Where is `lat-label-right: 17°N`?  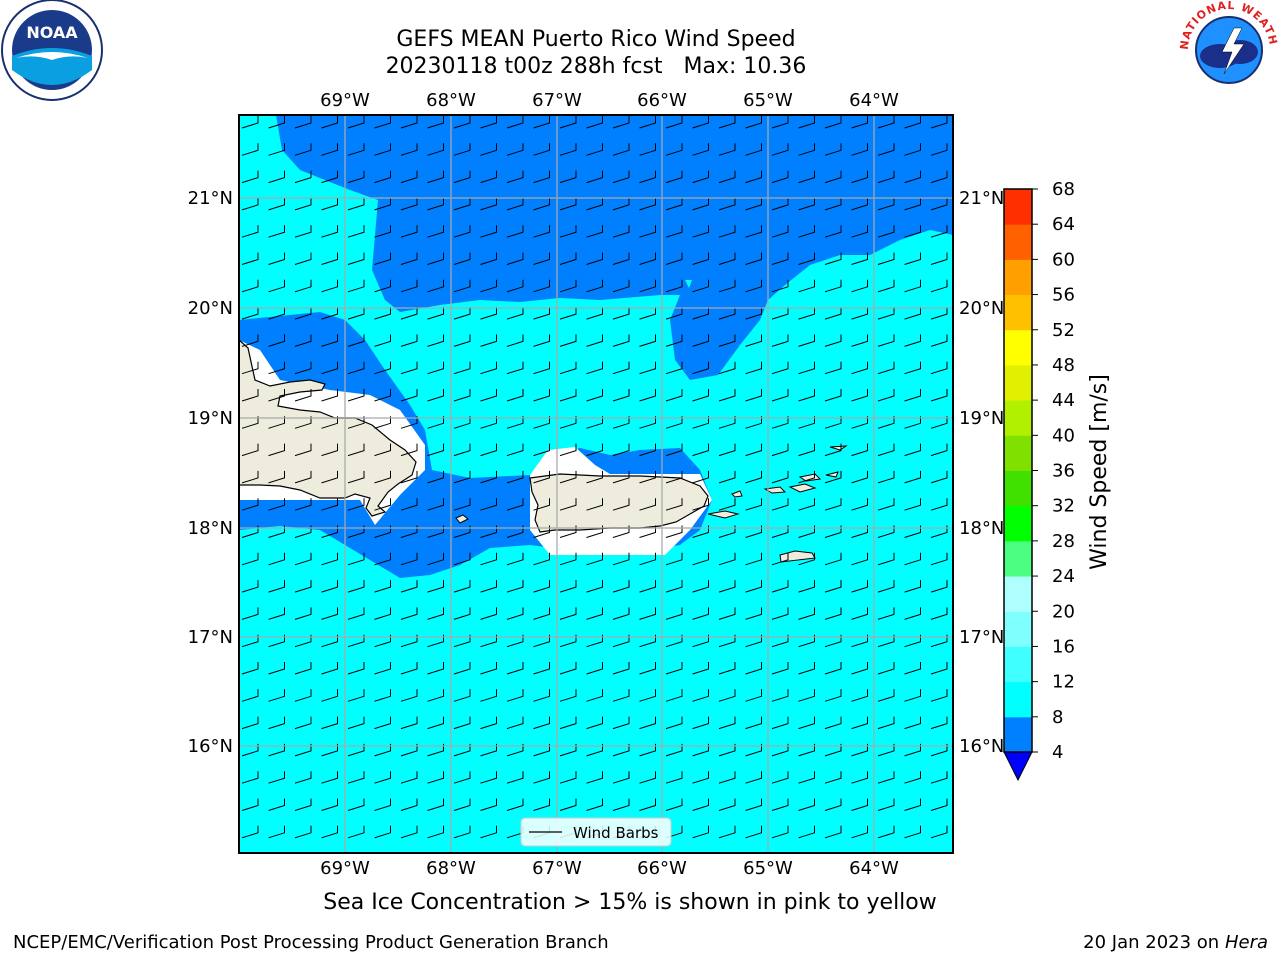 lat-label-right: 17°N is located at coordinates (981, 637).